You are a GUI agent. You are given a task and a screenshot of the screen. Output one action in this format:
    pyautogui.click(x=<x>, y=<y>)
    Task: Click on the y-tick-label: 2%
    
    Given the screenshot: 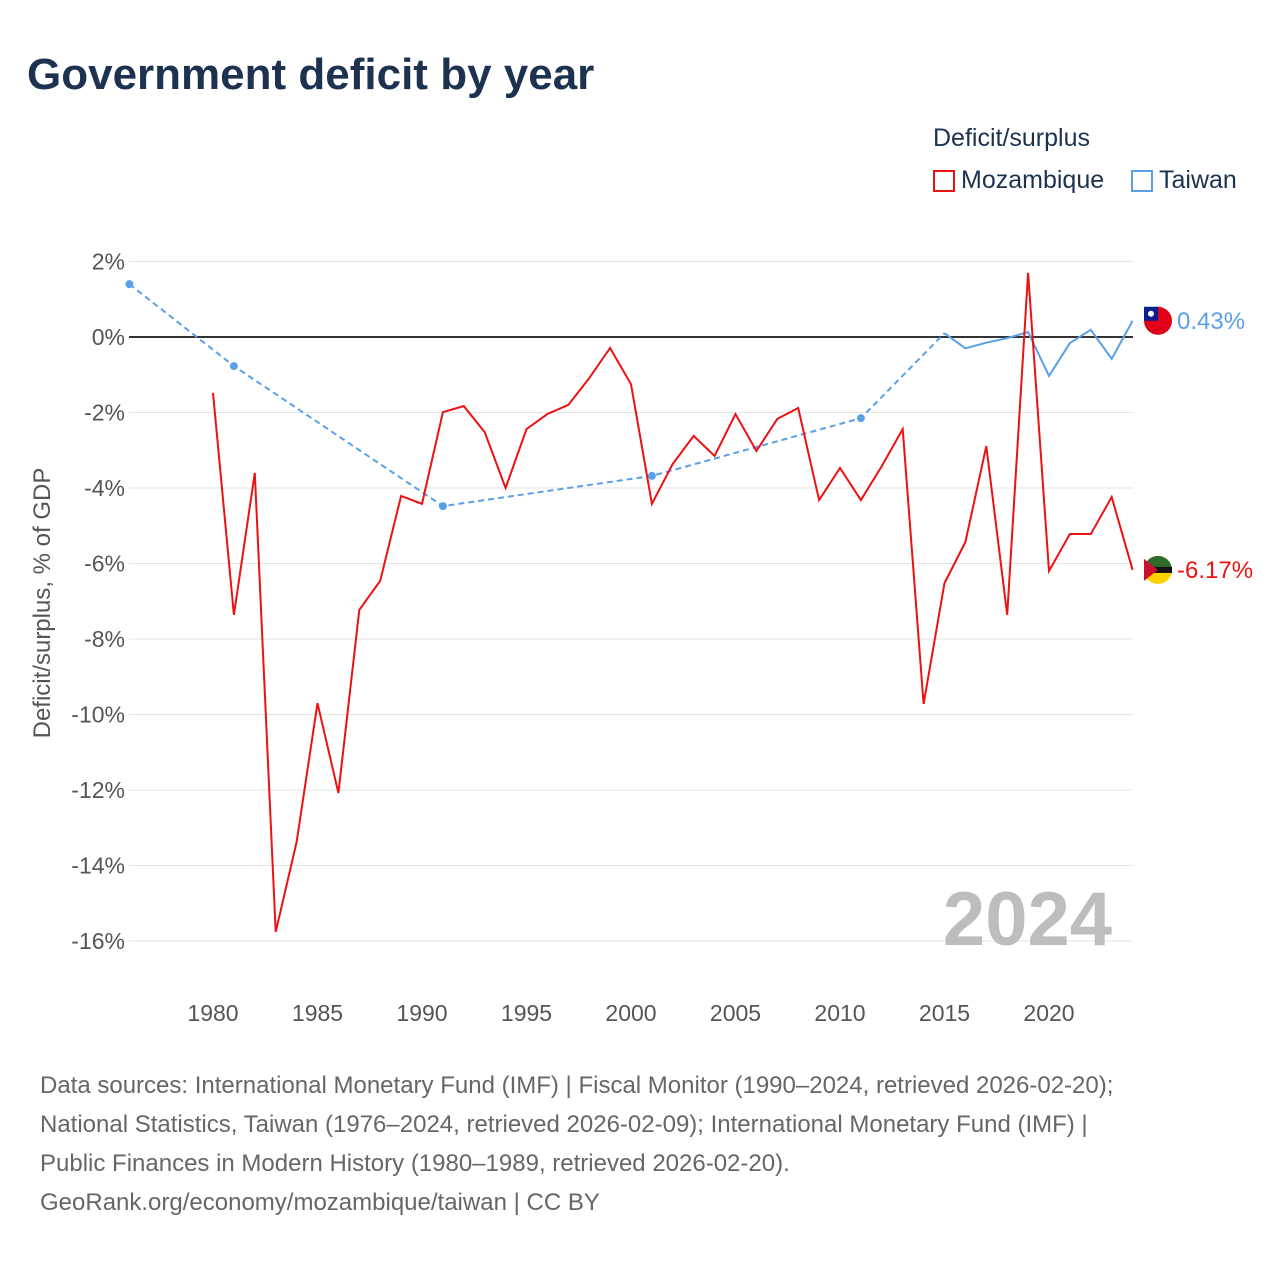 What is the action you would take?
    pyautogui.click(x=108, y=262)
    